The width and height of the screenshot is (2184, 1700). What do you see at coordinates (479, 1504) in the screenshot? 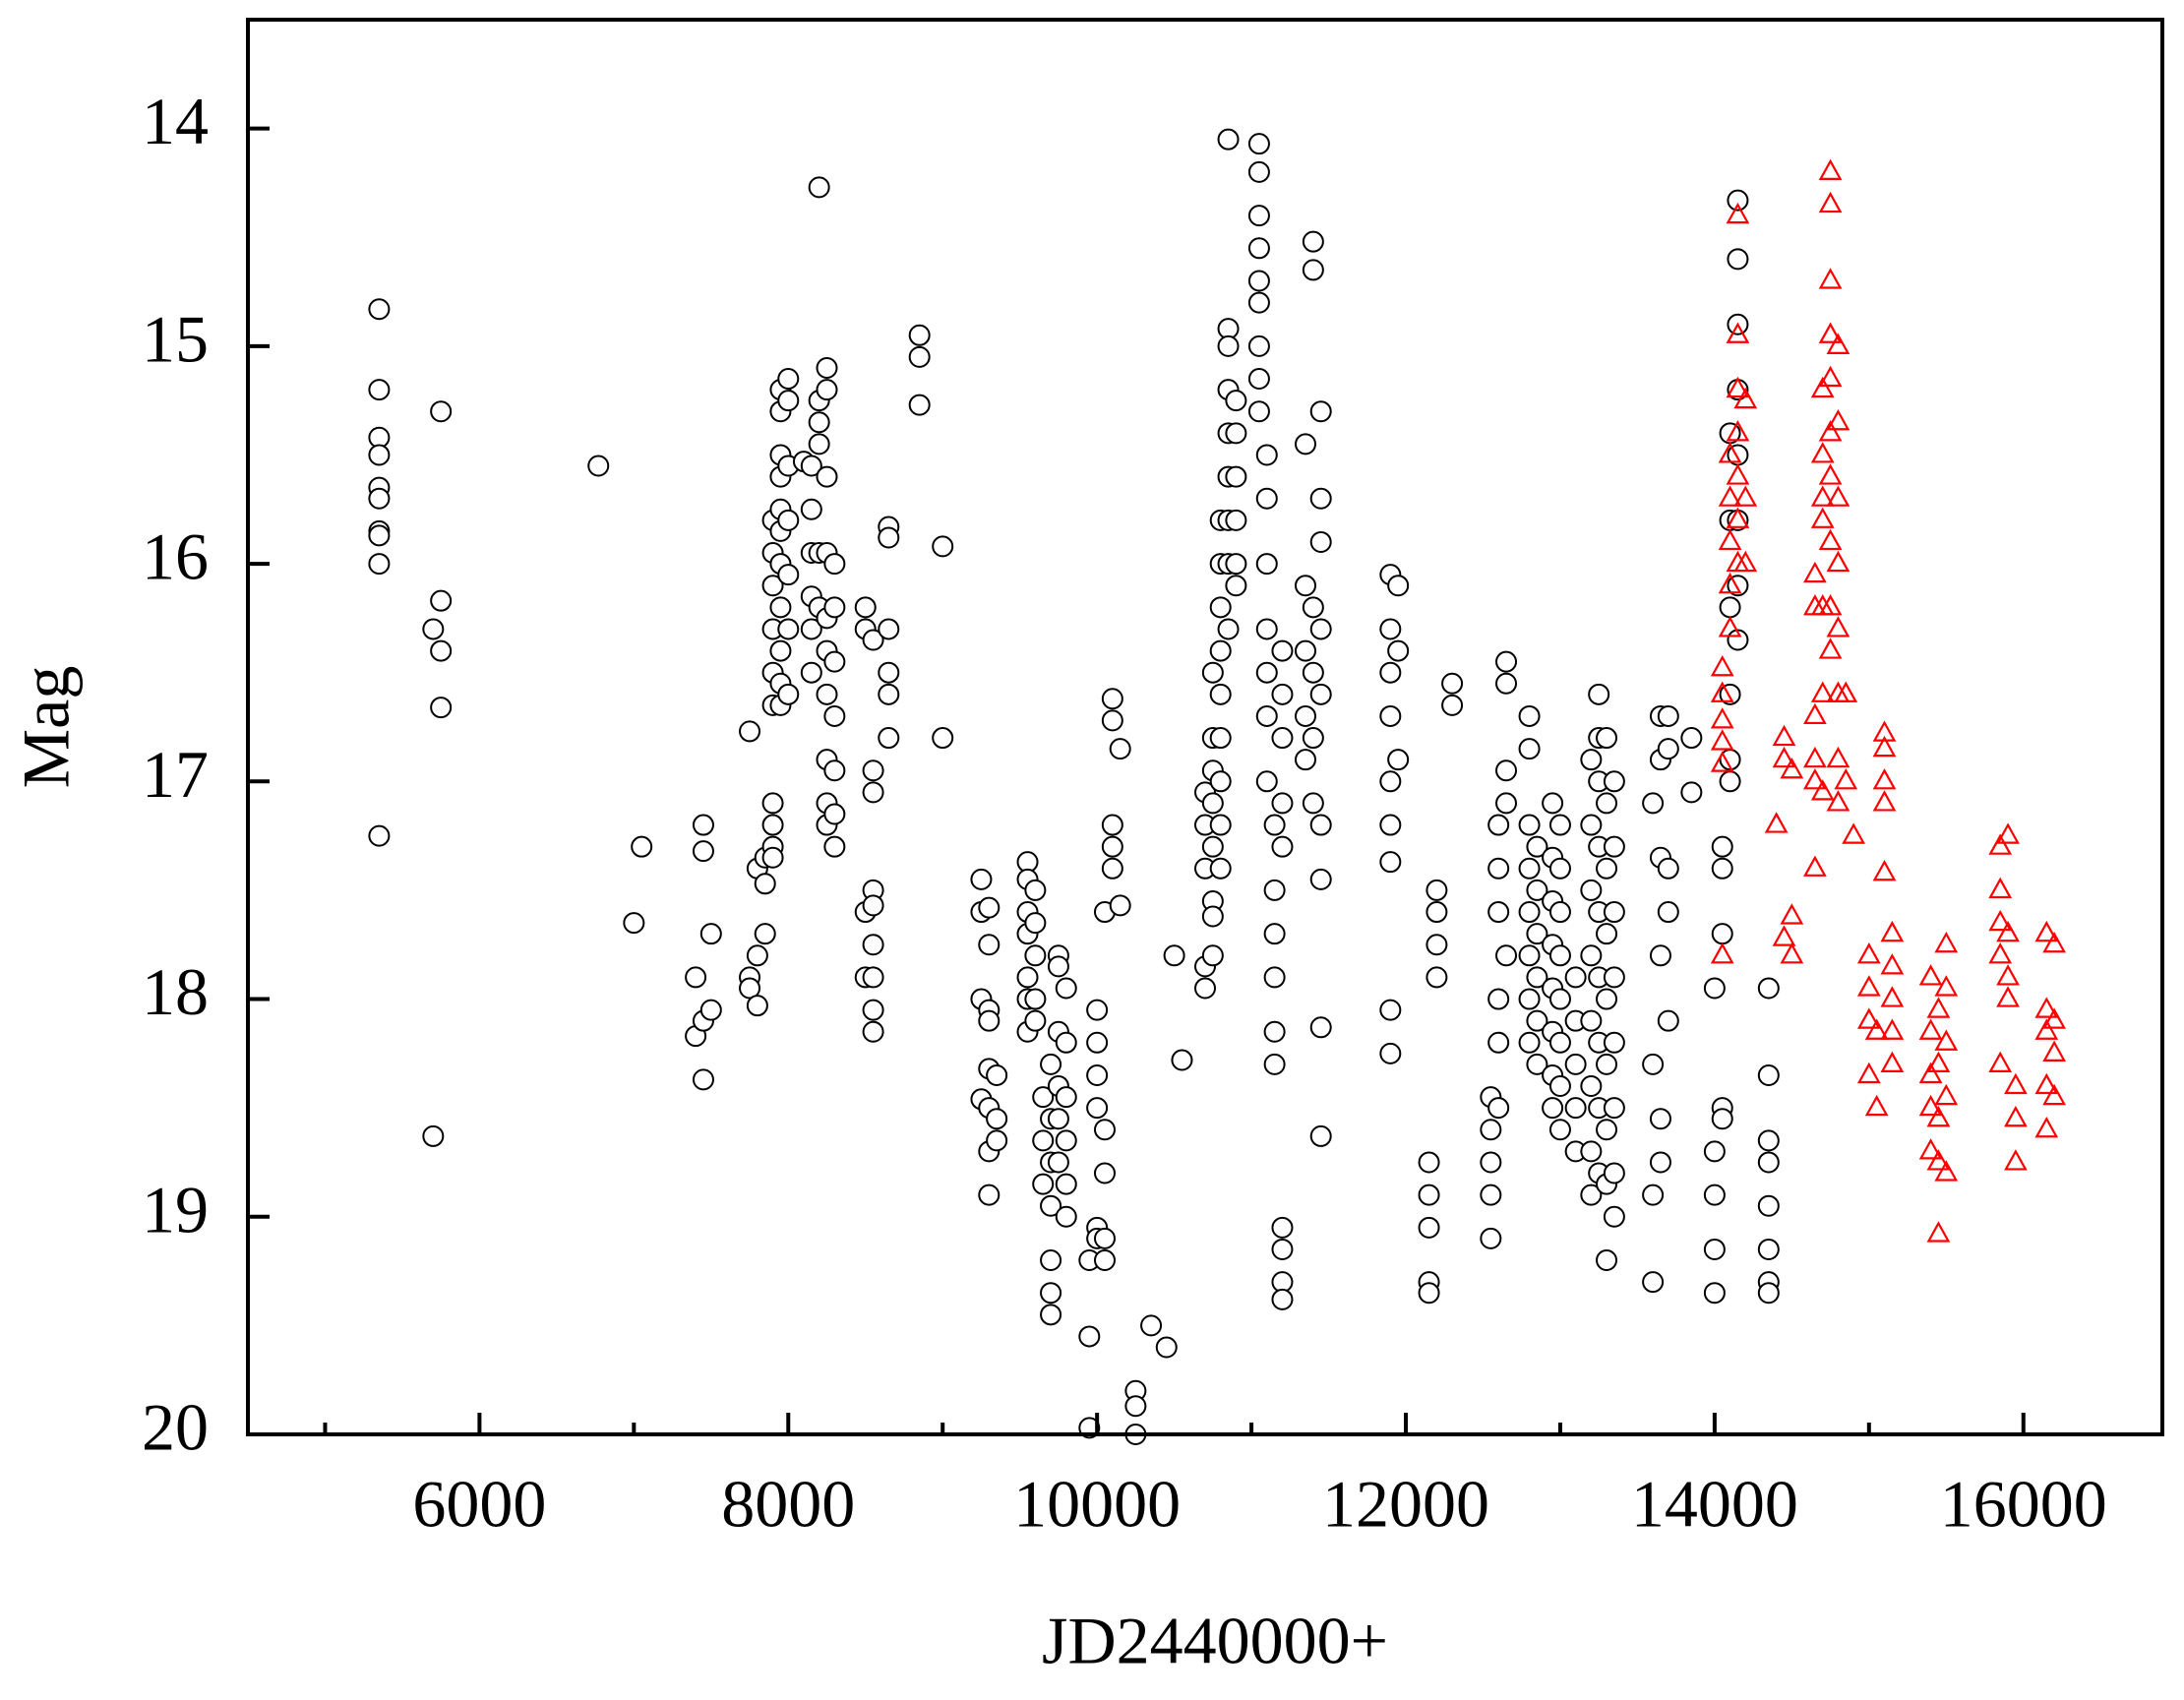
I see `x-tick-label: 6000` at bounding box center [479, 1504].